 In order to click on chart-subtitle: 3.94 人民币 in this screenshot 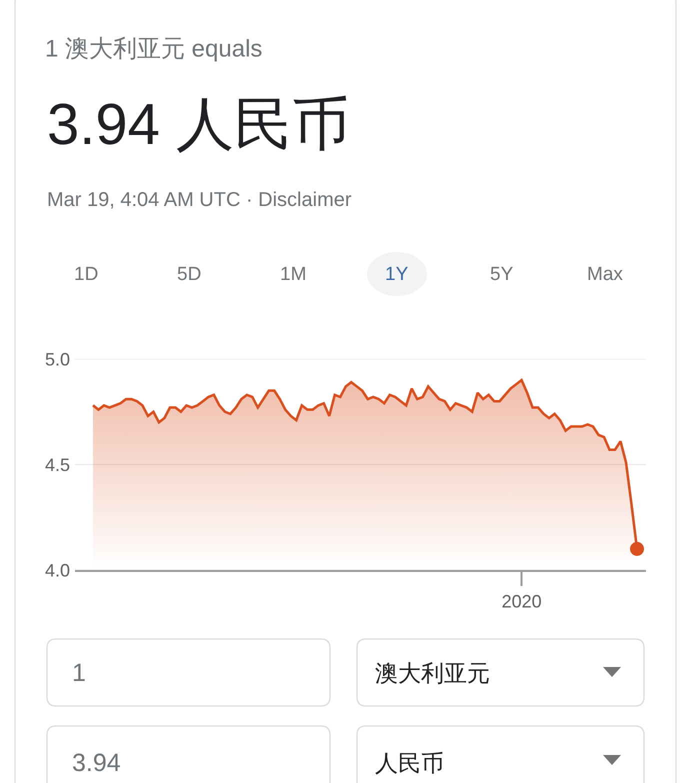, I will do `click(198, 124)`.